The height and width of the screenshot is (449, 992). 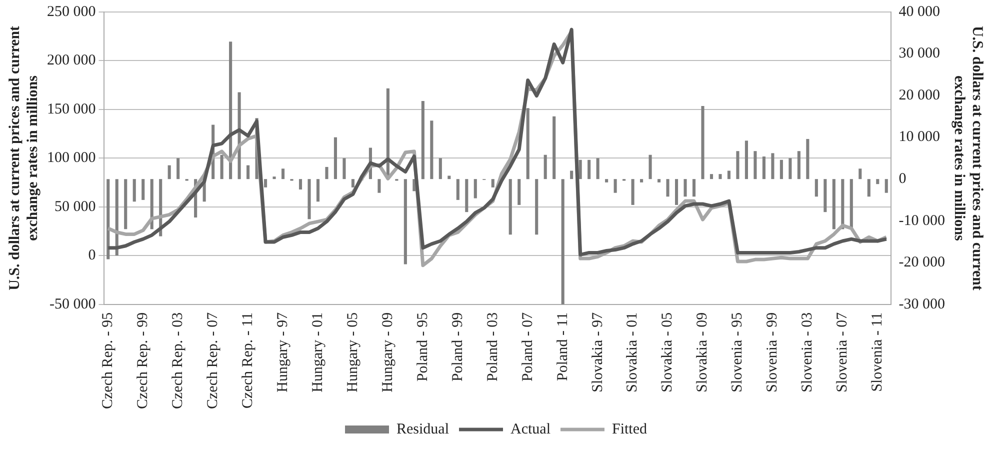 What do you see at coordinates (668, 352) in the screenshot?
I see `x-tick-label: Slovakia - 05` at bounding box center [668, 352].